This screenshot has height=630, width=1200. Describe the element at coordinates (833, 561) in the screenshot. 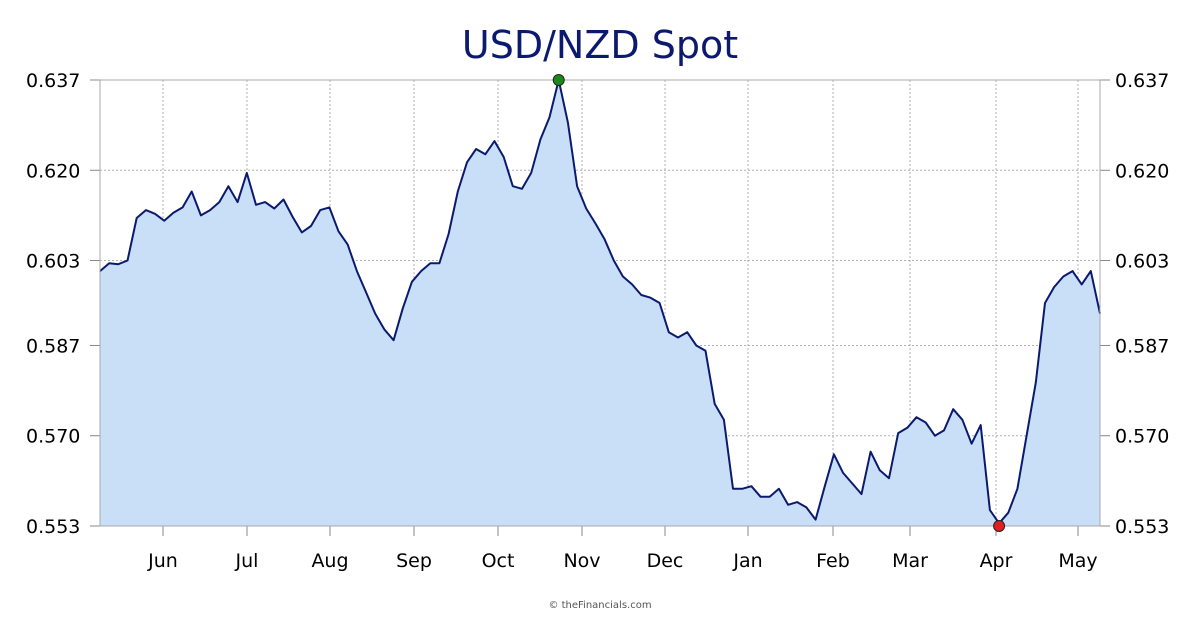

I see `x-tick-label: Feb` at that location.